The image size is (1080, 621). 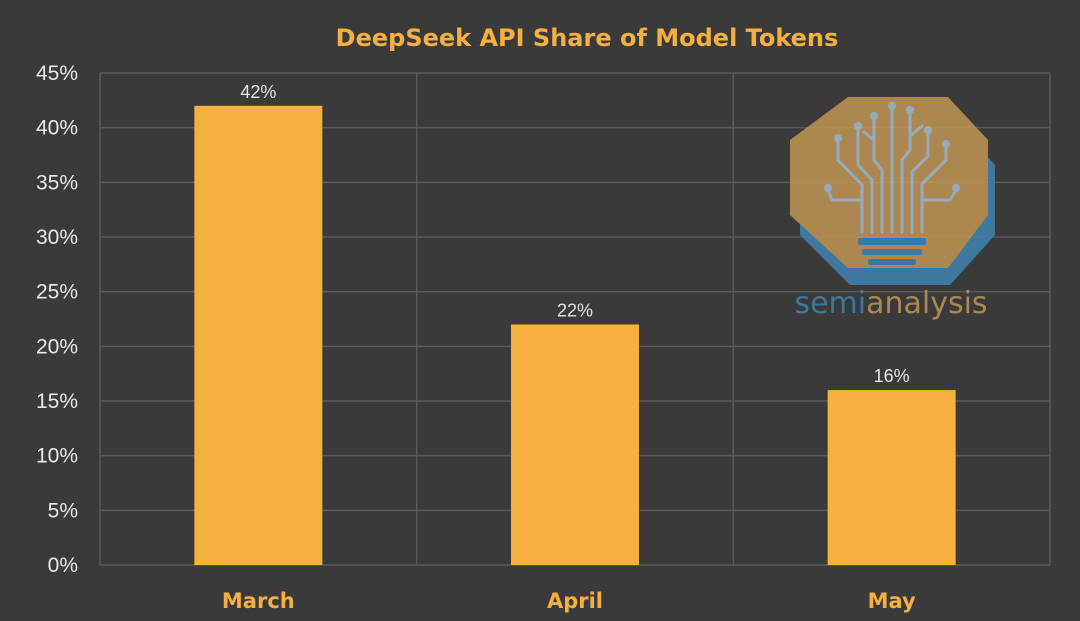 I want to click on bar-data-label: 42%, so click(x=258, y=92).